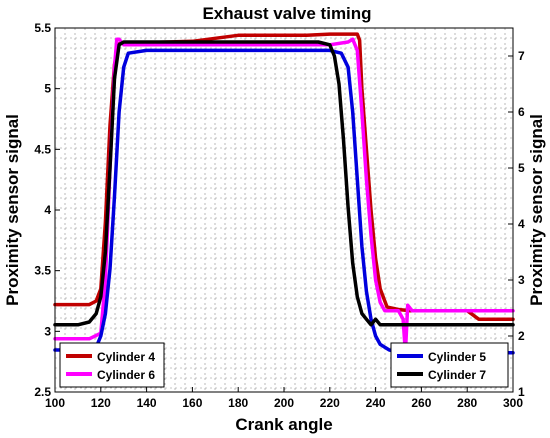 The height and width of the screenshot is (438, 550). I want to click on legend-left: Cylinder 4 Cylinder 6, so click(112, 365).